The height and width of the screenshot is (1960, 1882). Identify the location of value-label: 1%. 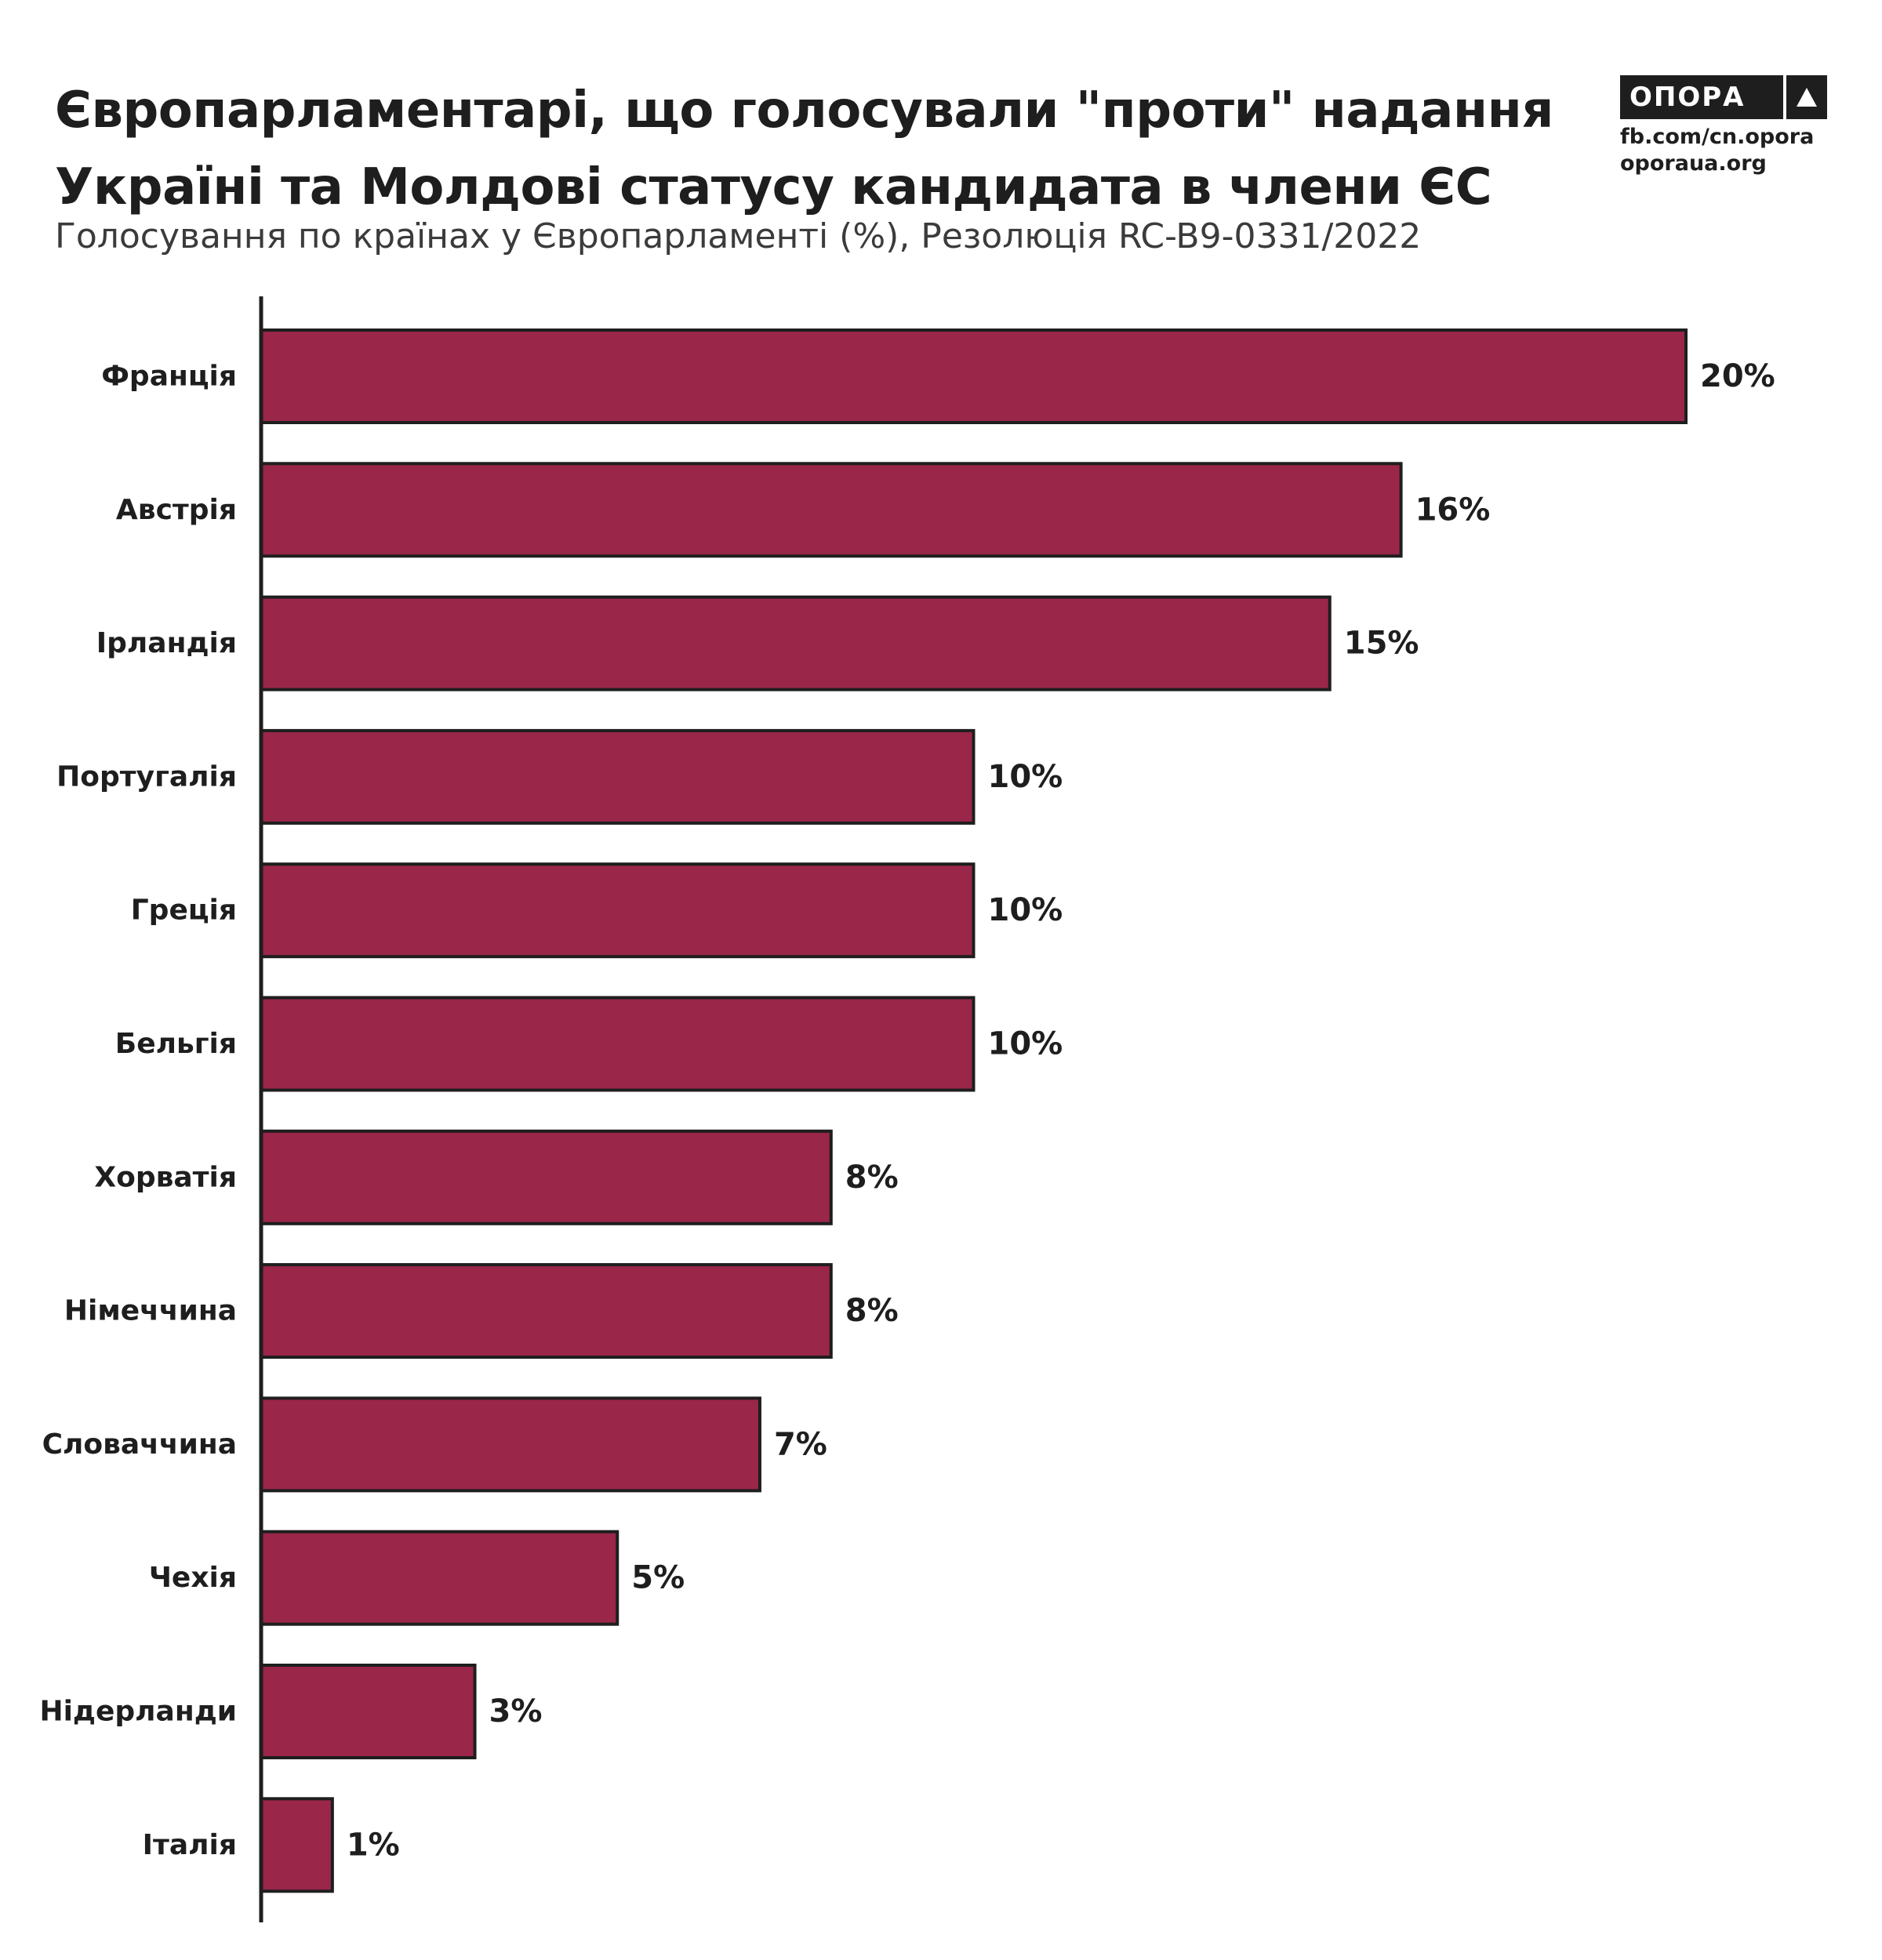
(373, 1845).